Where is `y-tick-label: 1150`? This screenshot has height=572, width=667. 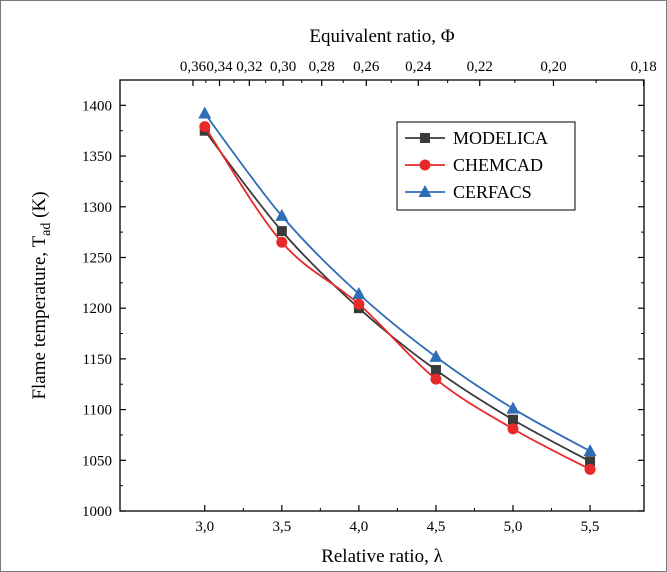
y-tick-label: 1150 is located at coordinates (97, 360).